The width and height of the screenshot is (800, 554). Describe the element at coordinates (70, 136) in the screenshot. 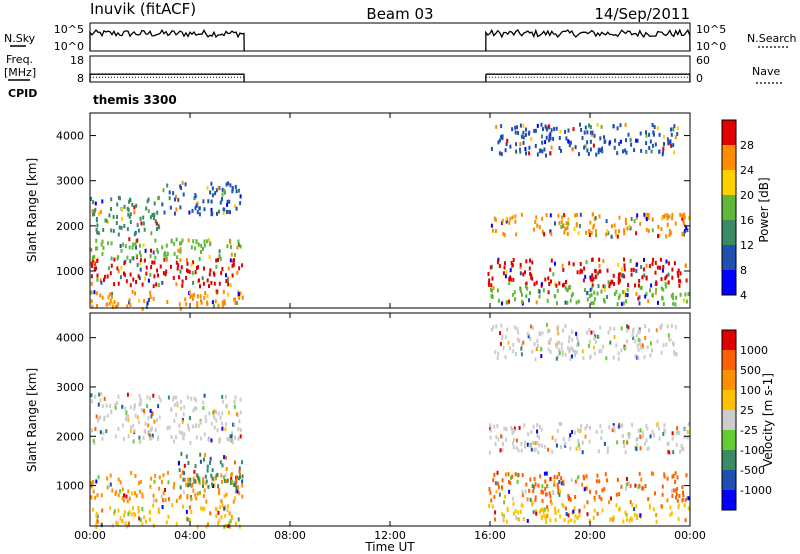

I see `y-tick-label: 4000` at that location.